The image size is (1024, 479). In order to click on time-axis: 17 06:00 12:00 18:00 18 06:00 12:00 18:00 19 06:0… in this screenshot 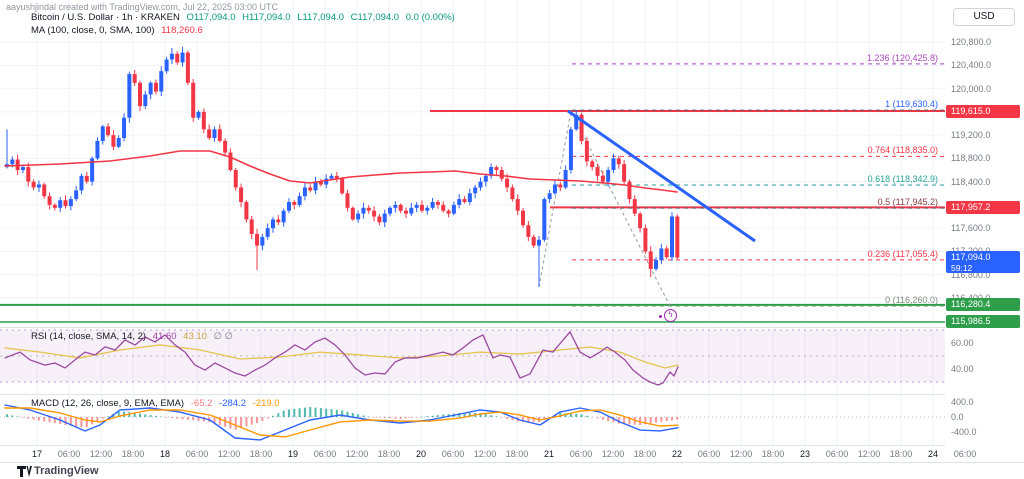, I will do `click(512, 454)`.